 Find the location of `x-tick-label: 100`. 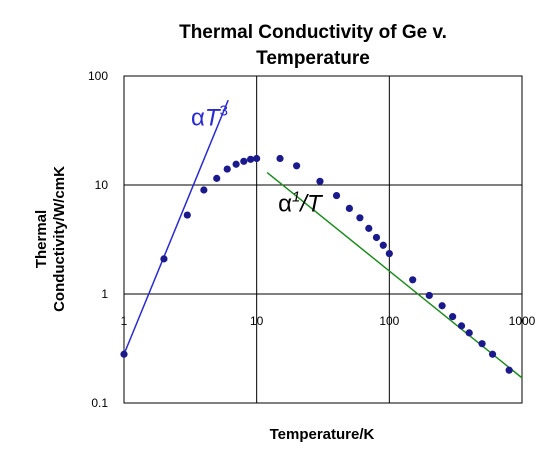

x-tick-label: 100 is located at coordinates (389, 321).